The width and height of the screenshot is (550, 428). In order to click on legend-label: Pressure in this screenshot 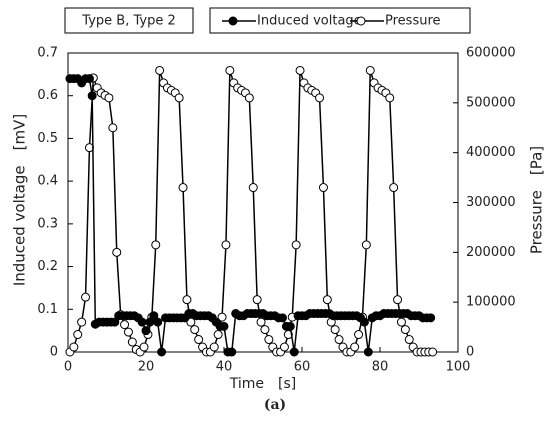, I will do `click(413, 21)`.